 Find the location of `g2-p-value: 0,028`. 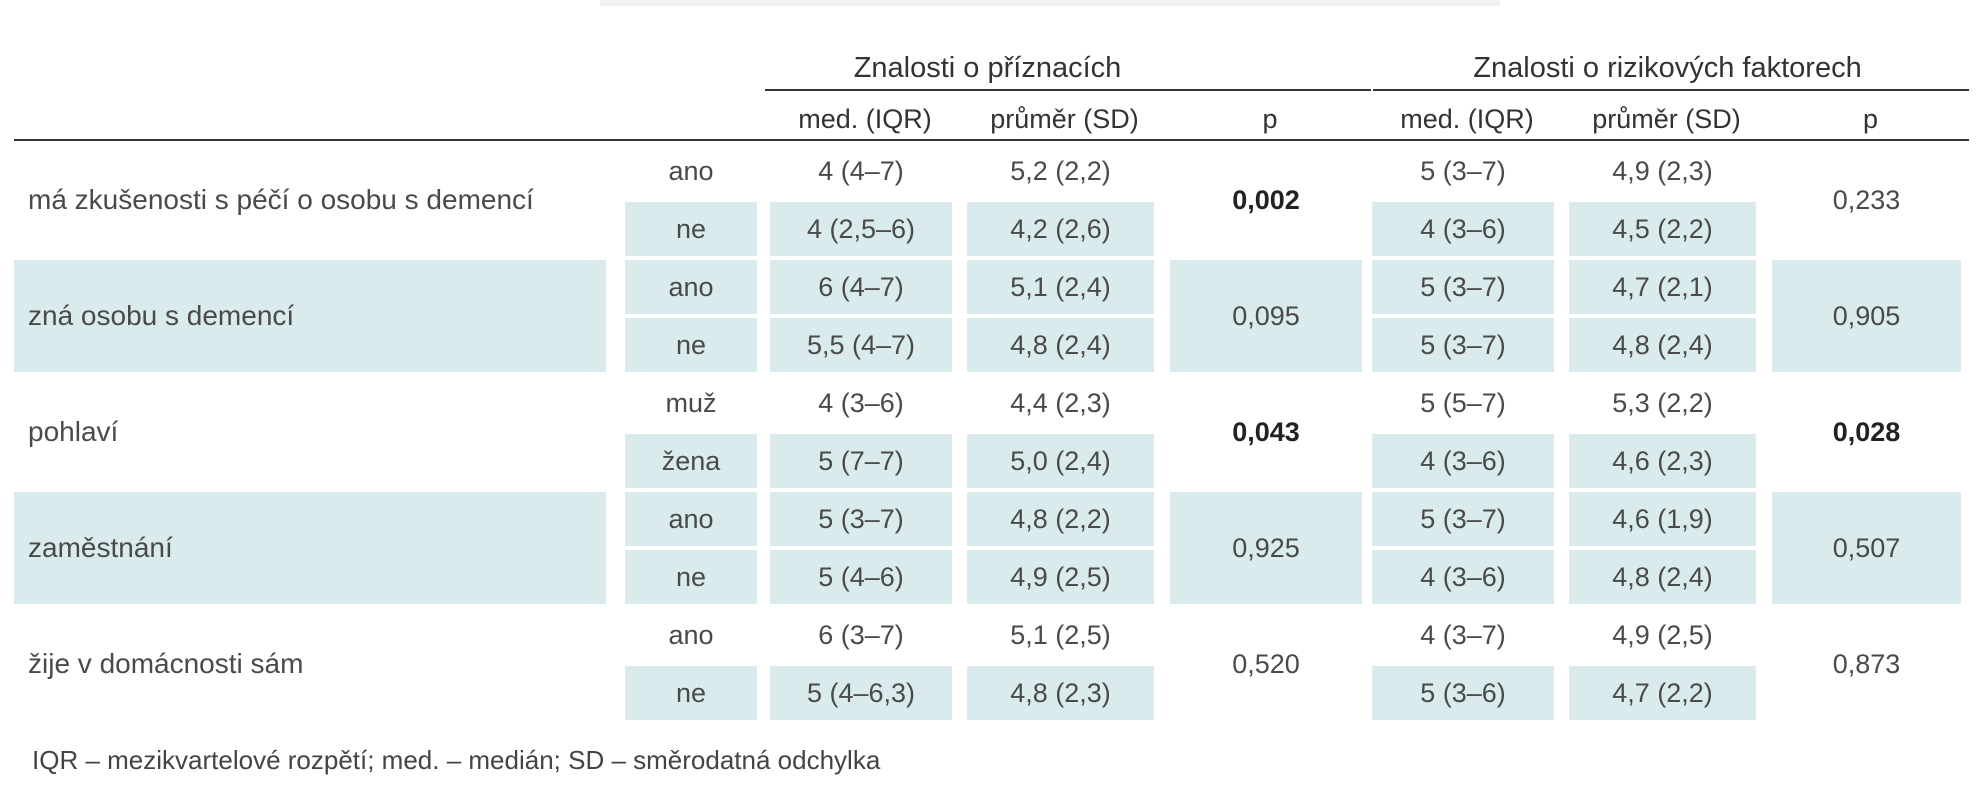

g2-p-value: 0,028 is located at coordinates (1866, 431).